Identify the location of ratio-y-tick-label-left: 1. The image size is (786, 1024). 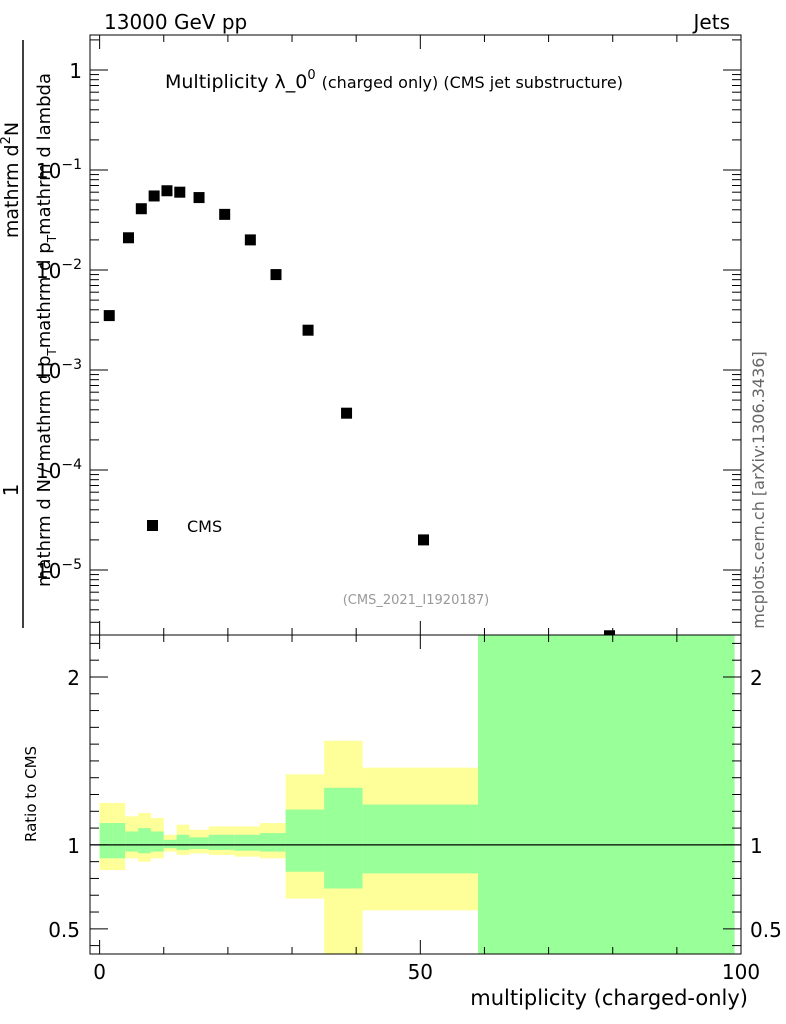
(73, 846).